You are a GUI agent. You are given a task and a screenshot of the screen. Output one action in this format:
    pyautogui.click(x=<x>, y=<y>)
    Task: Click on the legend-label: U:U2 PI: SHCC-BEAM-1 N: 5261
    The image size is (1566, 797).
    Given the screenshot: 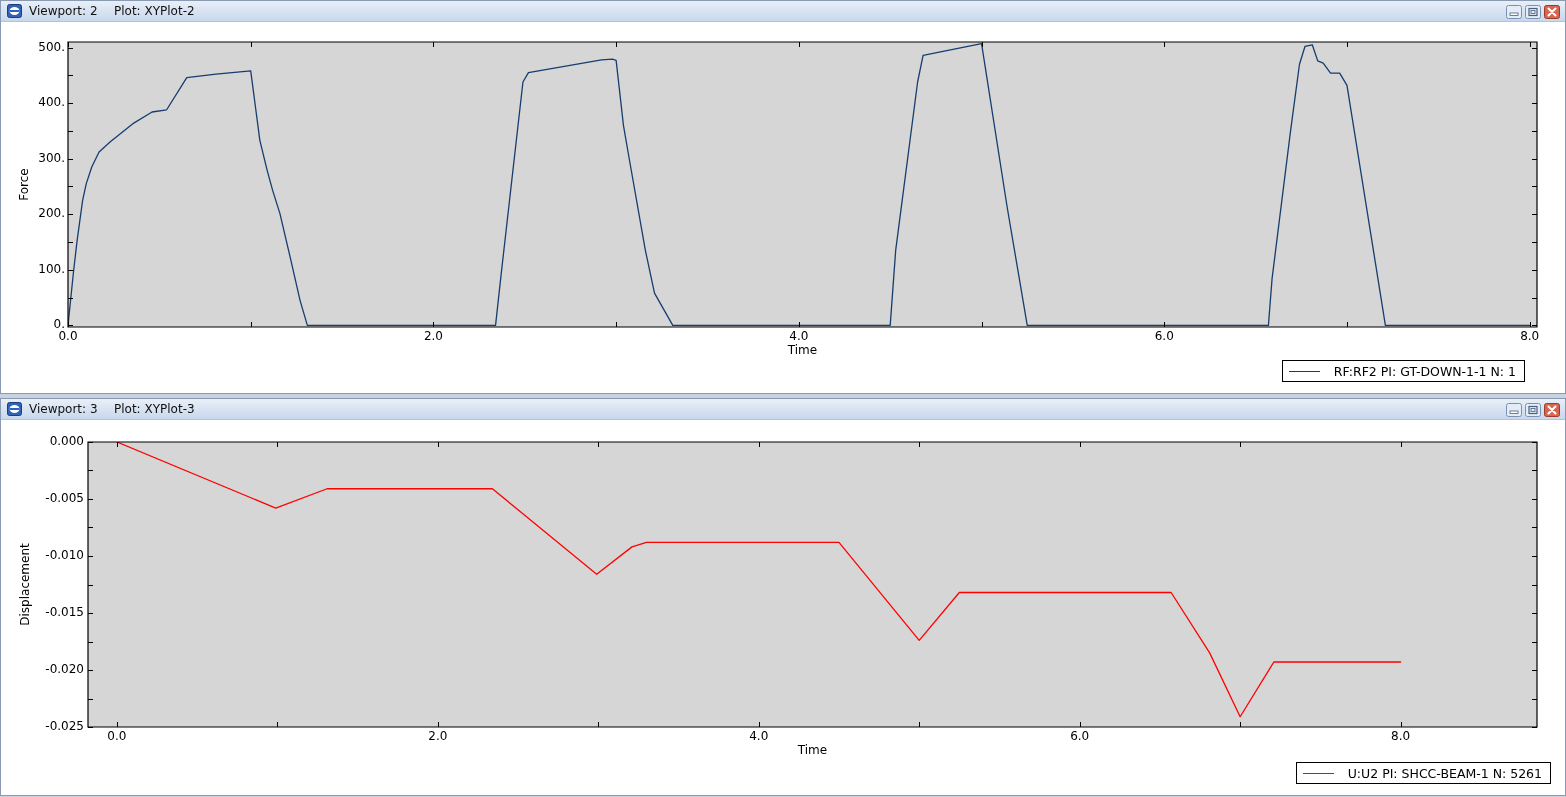 What is the action you would take?
    pyautogui.click(x=1444, y=773)
    